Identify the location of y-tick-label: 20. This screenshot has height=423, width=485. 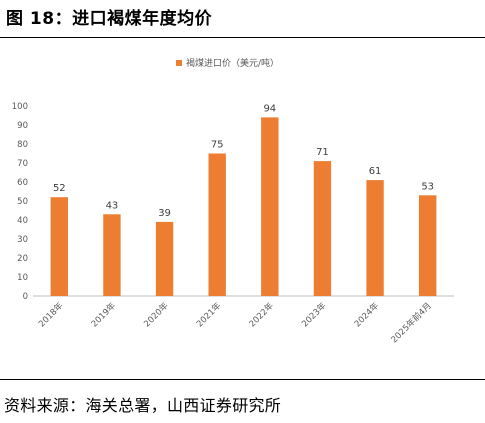
(22, 259).